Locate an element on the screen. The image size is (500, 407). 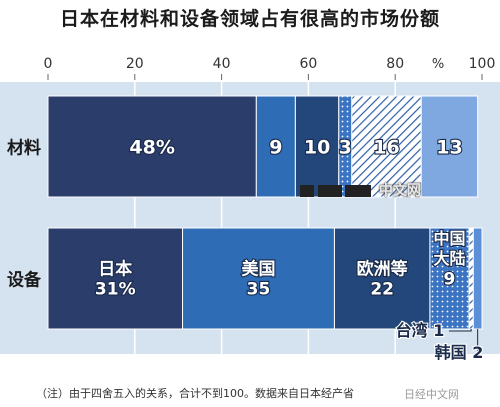
x-tick-label: 80 is located at coordinates (395, 64).